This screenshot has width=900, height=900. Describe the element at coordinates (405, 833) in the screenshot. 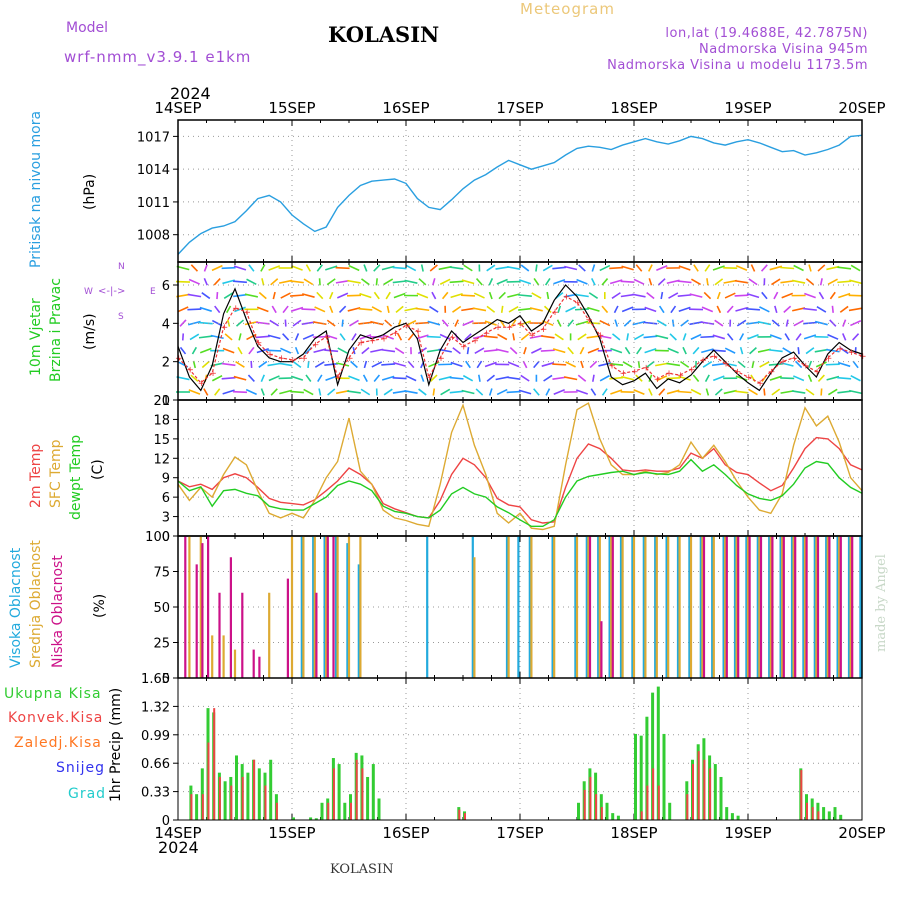

I see `x-tick-label-bottom: 16SEP` at that location.